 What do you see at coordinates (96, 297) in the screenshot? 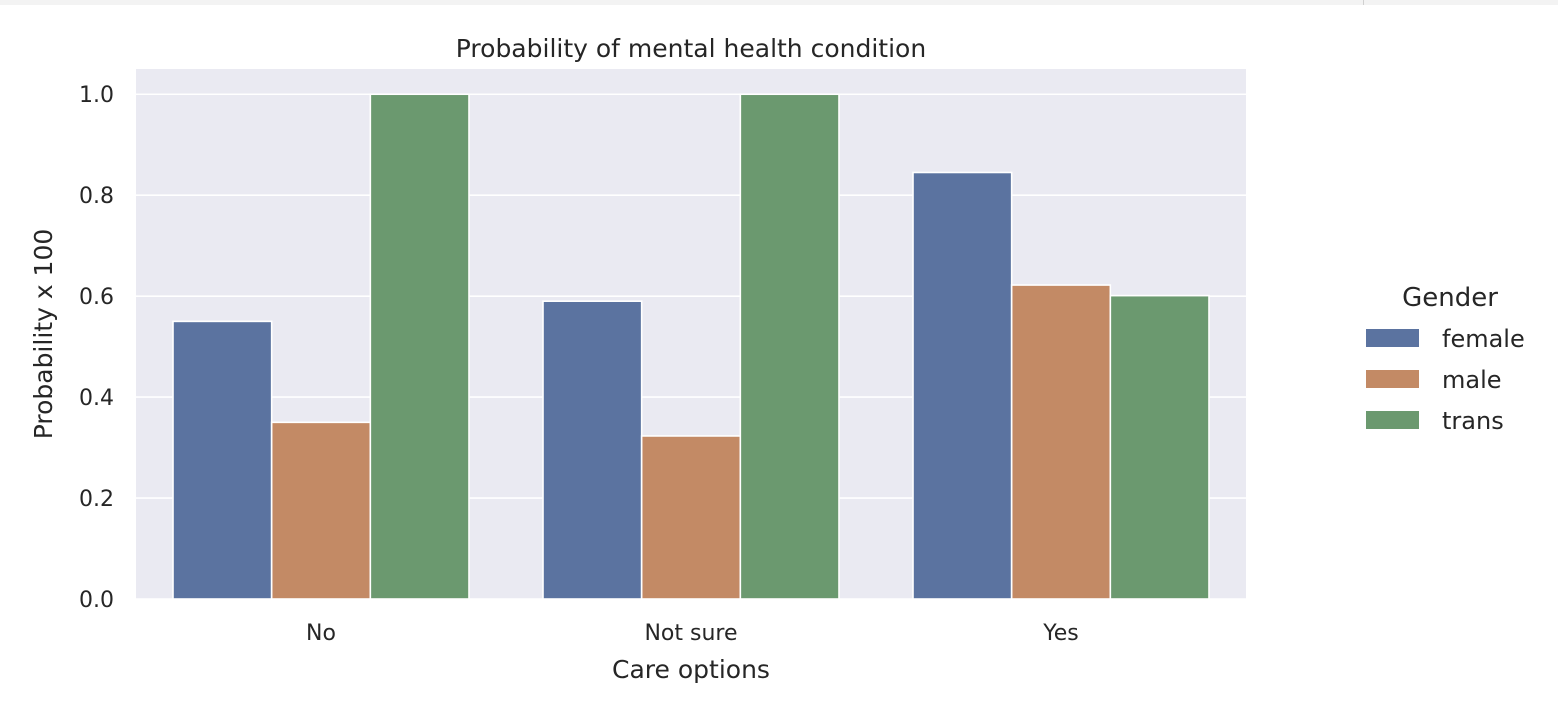
I see `y-tick-label: 0.6` at bounding box center [96, 297].